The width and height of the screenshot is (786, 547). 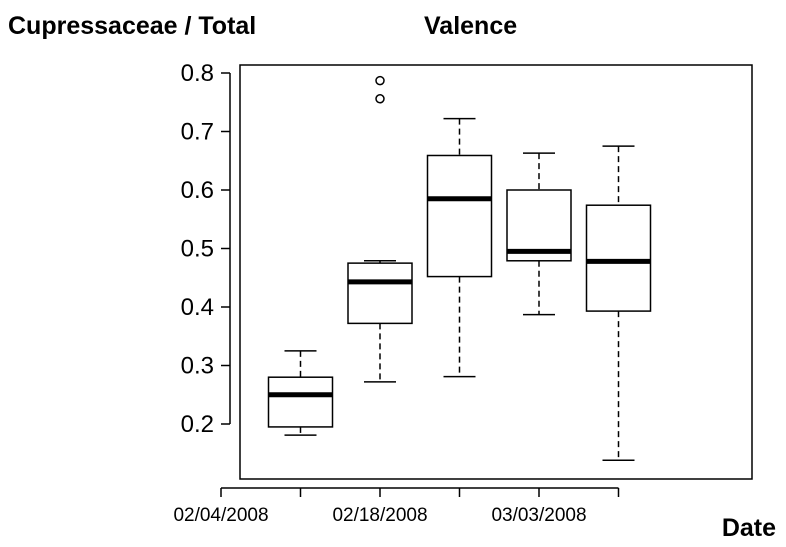 I want to click on y-tick-label: 0.4, so click(x=197, y=307).